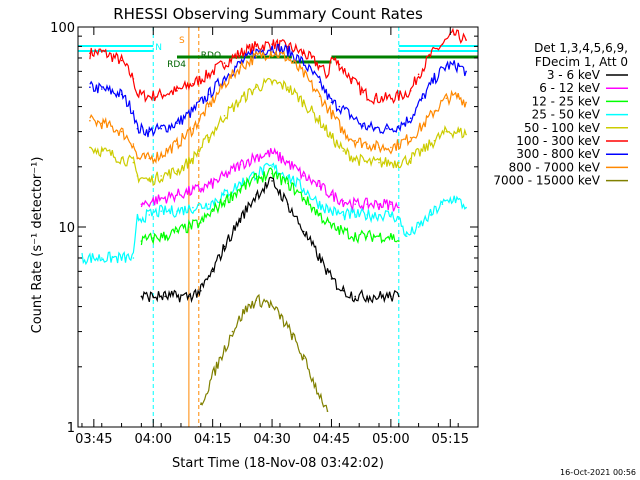  What do you see at coordinates (212, 439) in the screenshot?
I see `x-tick-label-2: 04:15` at bounding box center [212, 439].